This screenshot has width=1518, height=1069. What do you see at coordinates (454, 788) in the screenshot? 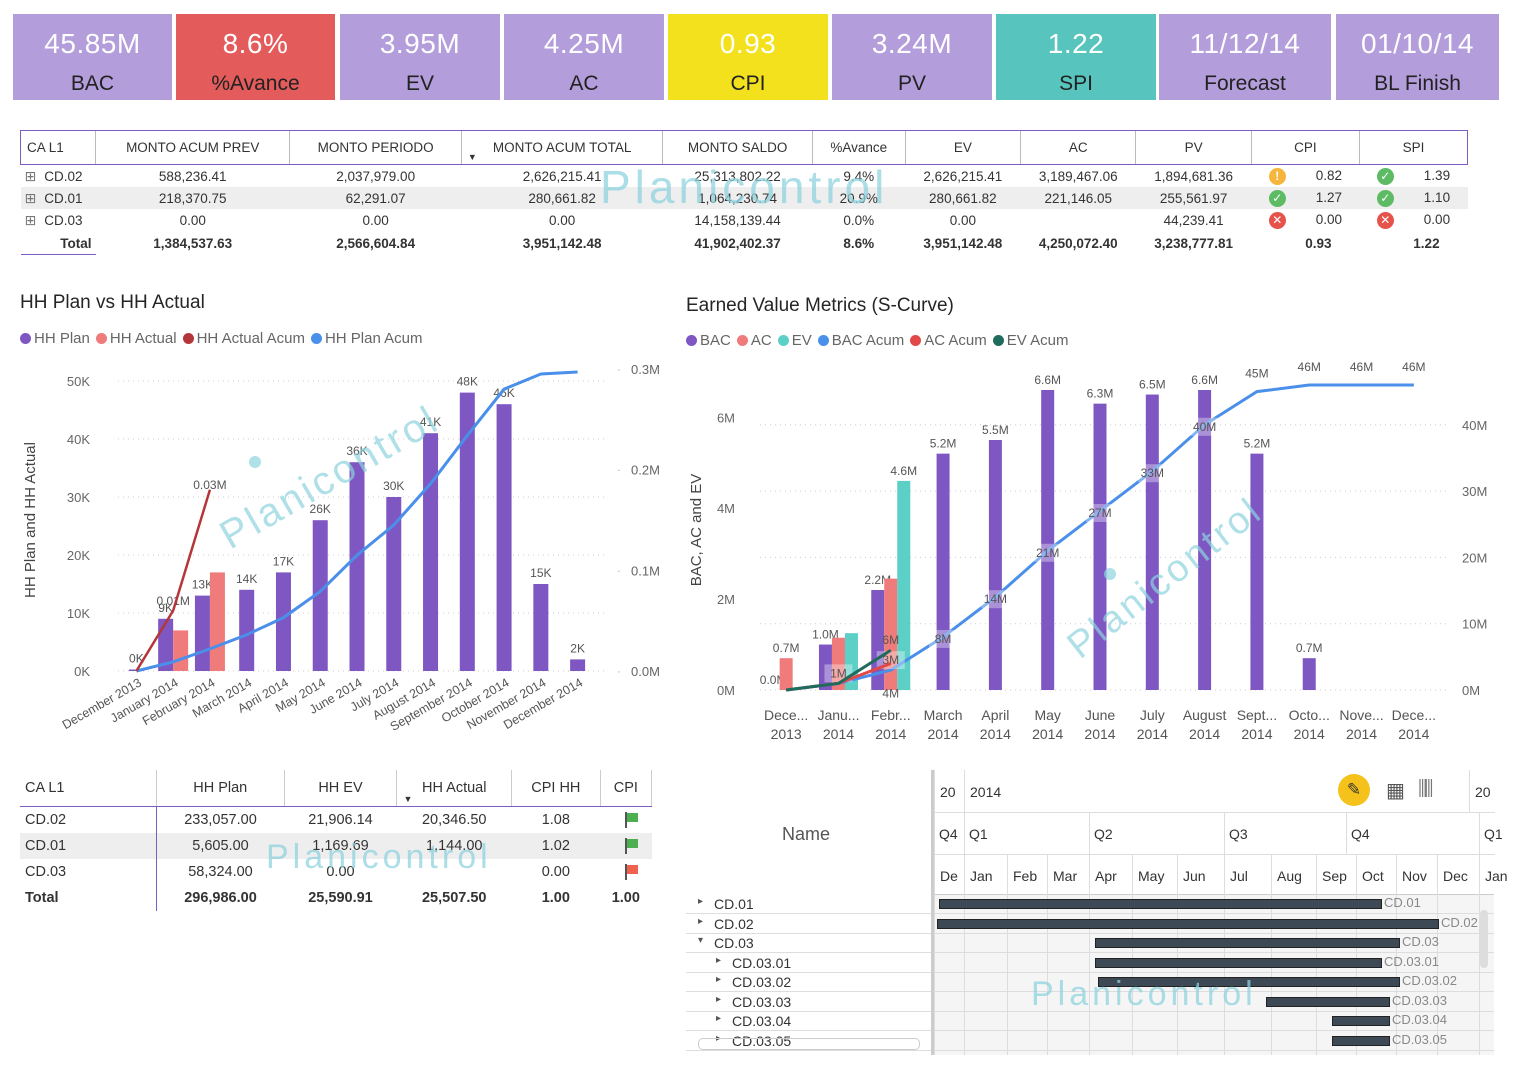
I see `col-hh-actual: HH Actual ▼` at bounding box center [454, 788].